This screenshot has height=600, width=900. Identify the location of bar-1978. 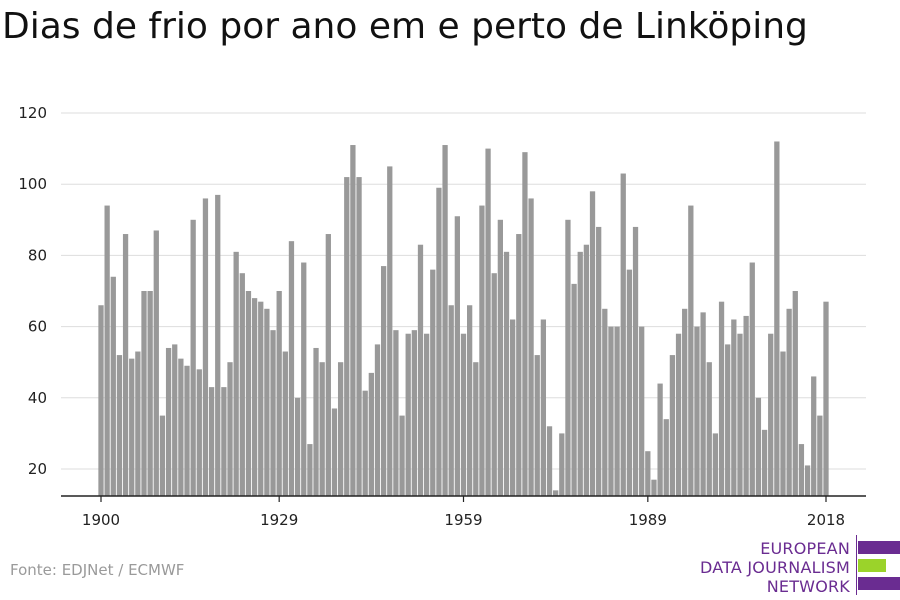
(580, 373).